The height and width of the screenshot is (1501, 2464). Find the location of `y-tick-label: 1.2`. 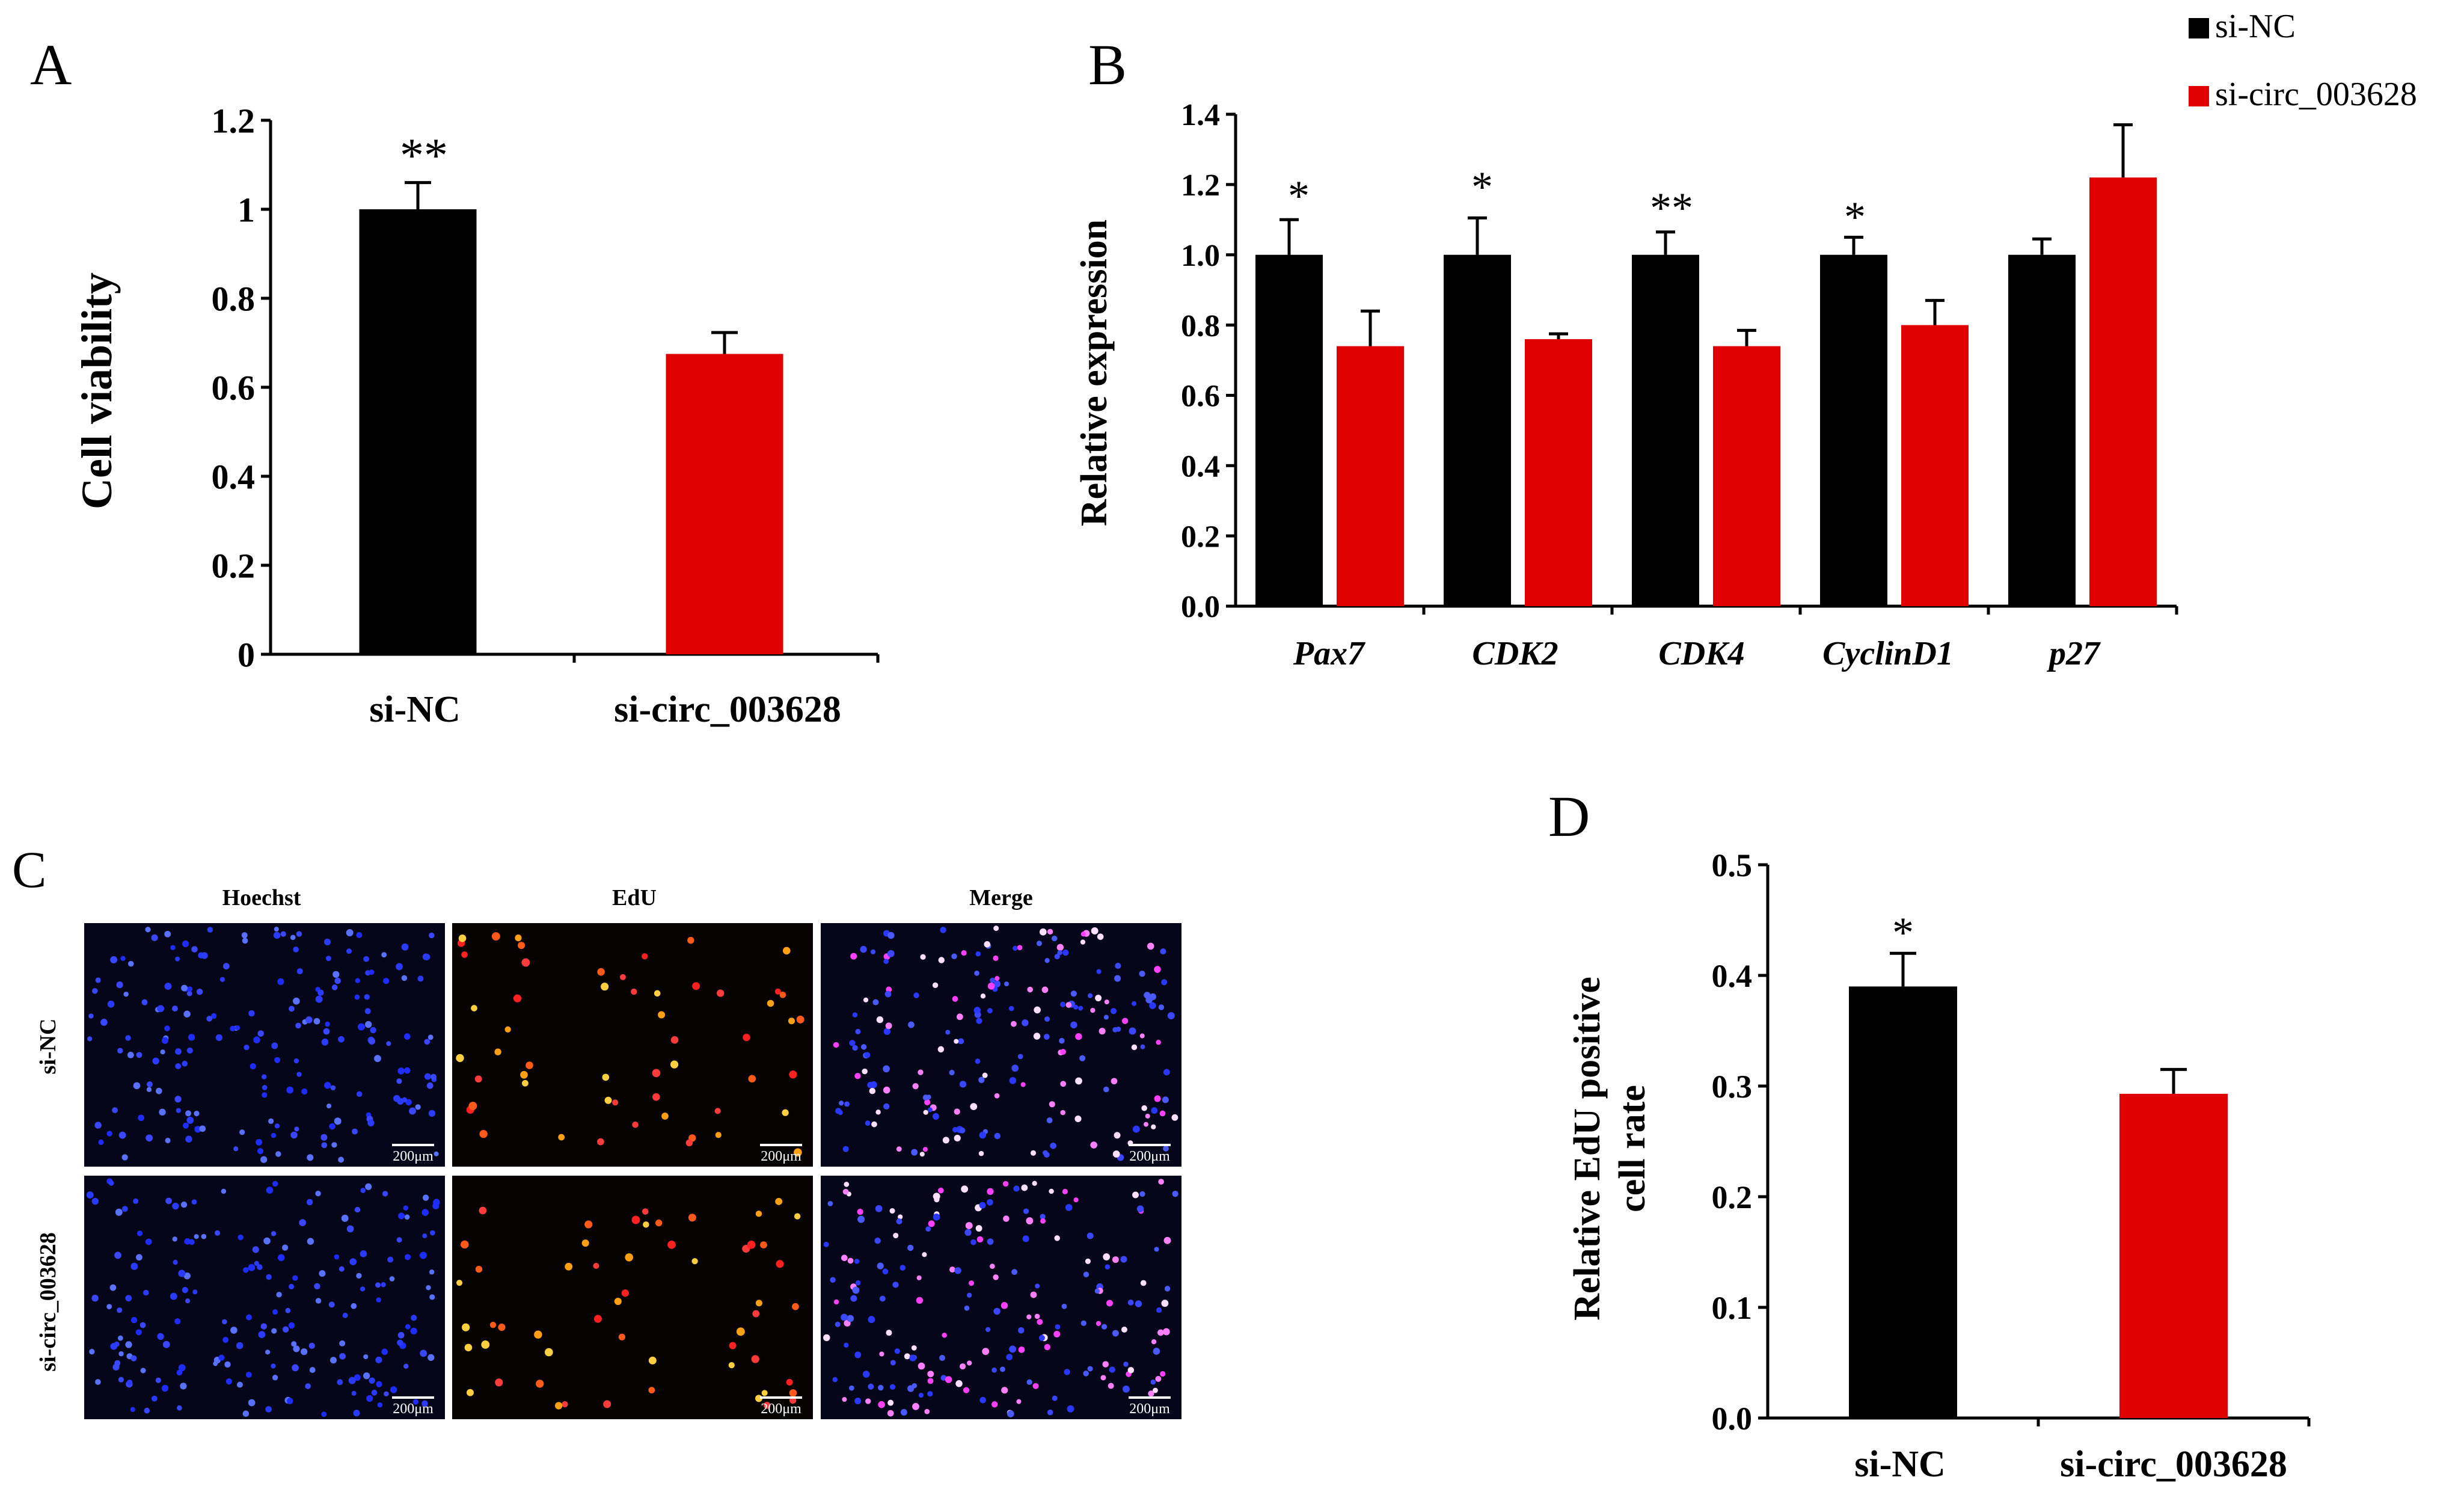

y-tick-label: 1.2 is located at coordinates (234, 120).